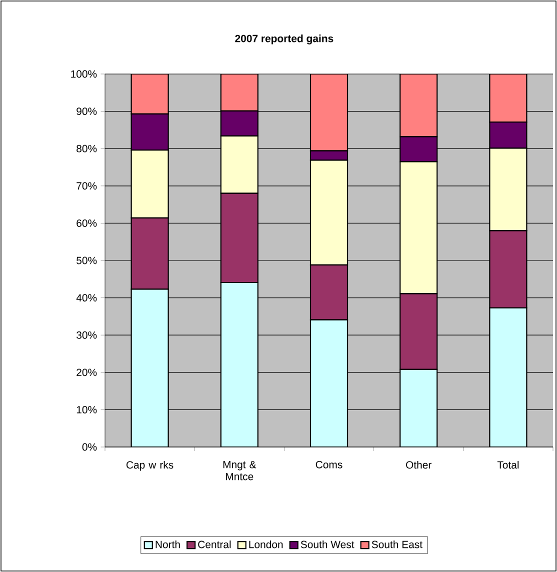  What do you see at coordinates (86, 298) in the screenshot?
I see `y-tick-label: 40%` at bounding box center [86, 298].